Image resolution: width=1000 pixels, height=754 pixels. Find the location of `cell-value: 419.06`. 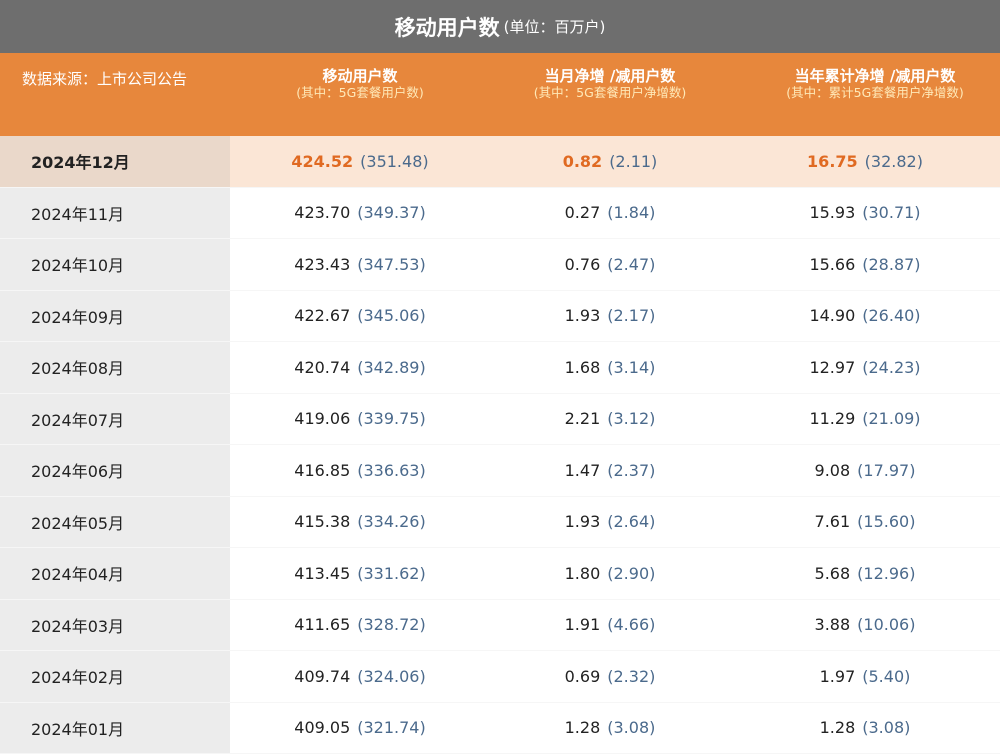

cell-value: 419.06 is located at coordinates (322, 419).